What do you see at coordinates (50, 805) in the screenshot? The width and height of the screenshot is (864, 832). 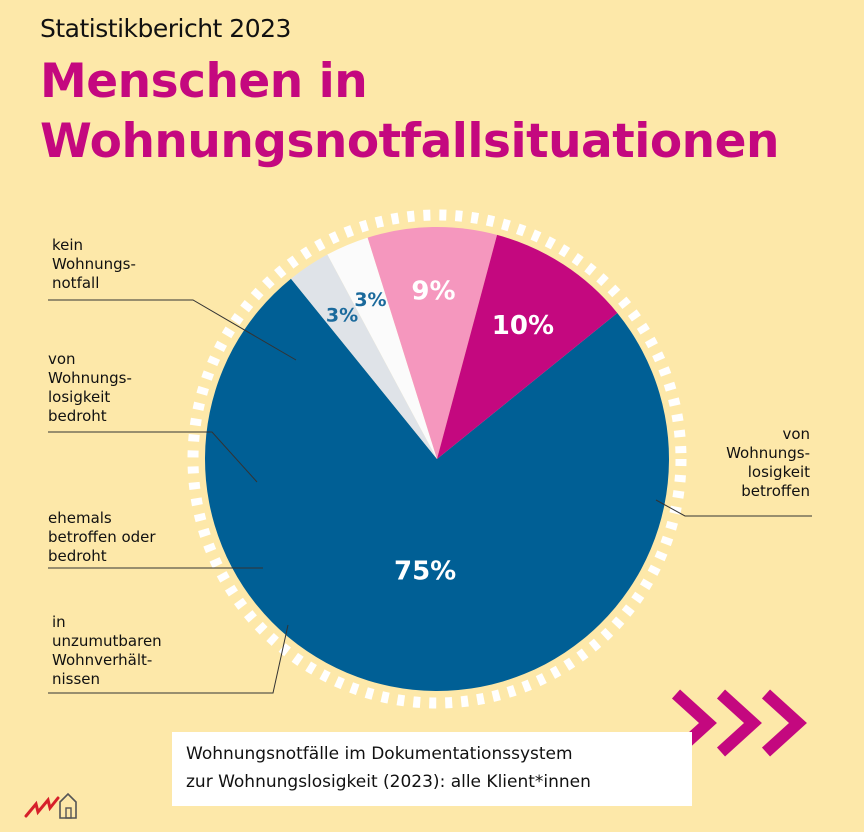 I see `house-logo-icon` at bounding box center [50, 805].